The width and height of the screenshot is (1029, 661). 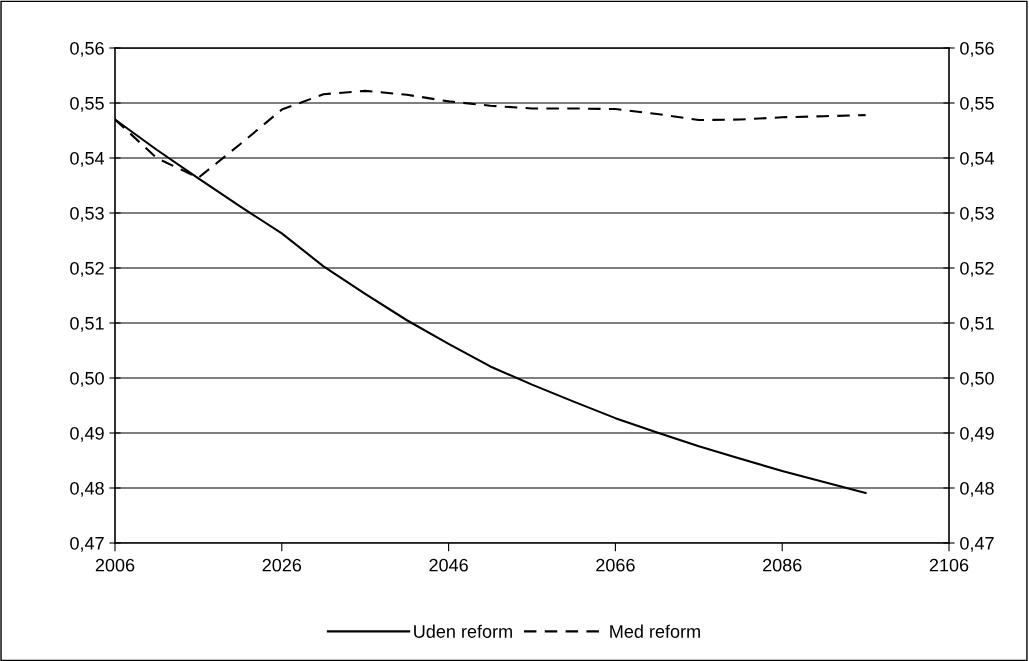 What do you see at coordinates (87, 544) in the screenshot?
I see `y-tick-label: 0,47` at bounding box center [87, 544].